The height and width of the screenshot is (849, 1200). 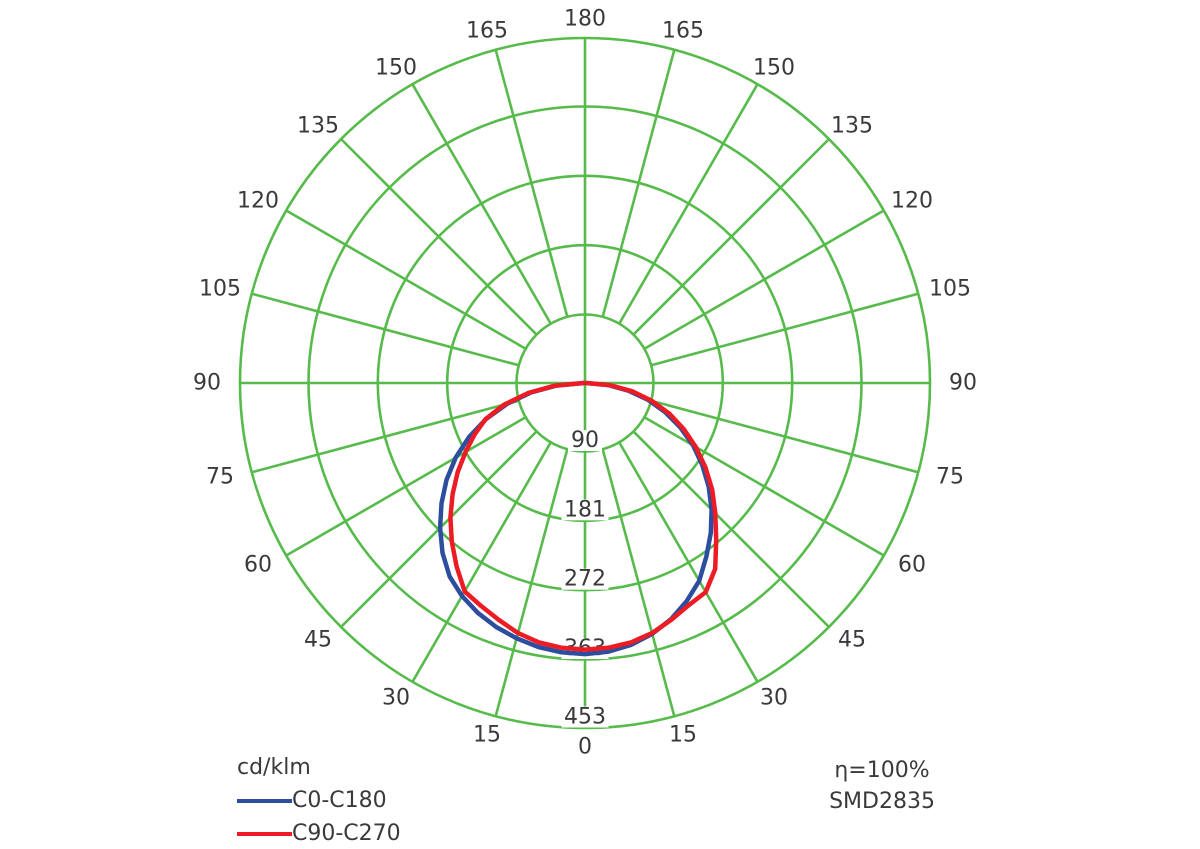 I want to click on angle-tick-label: 0, so click(x=585, y=747).